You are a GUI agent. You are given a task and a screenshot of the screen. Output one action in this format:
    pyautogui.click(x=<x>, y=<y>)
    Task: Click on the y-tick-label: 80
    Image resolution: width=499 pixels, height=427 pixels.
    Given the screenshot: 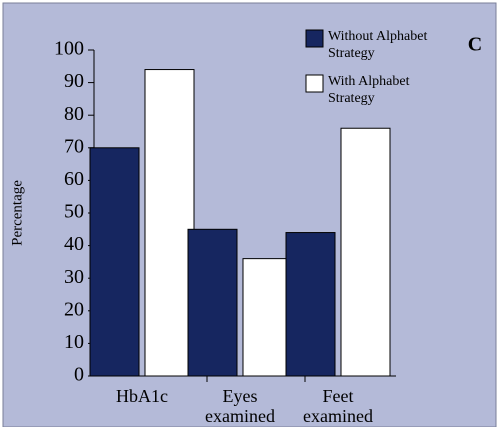 What is the action you would take?
    pyautogui.click(x=74, y=114)
    